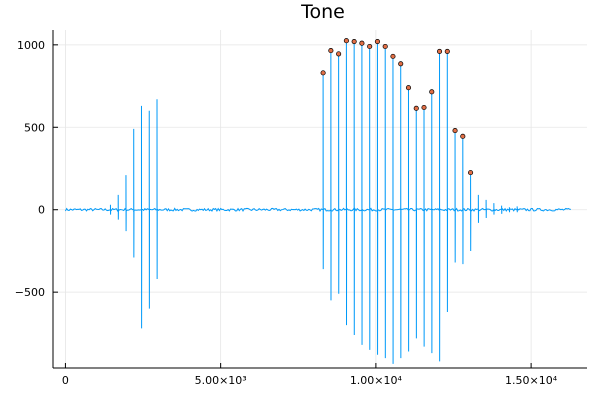 The width and height of the screenshot is (600, 400). I want to click on x-axis-ticks: 0 5.00×10³ 1.00×10⁴ 1.50×10⁴, so click(310, 375).